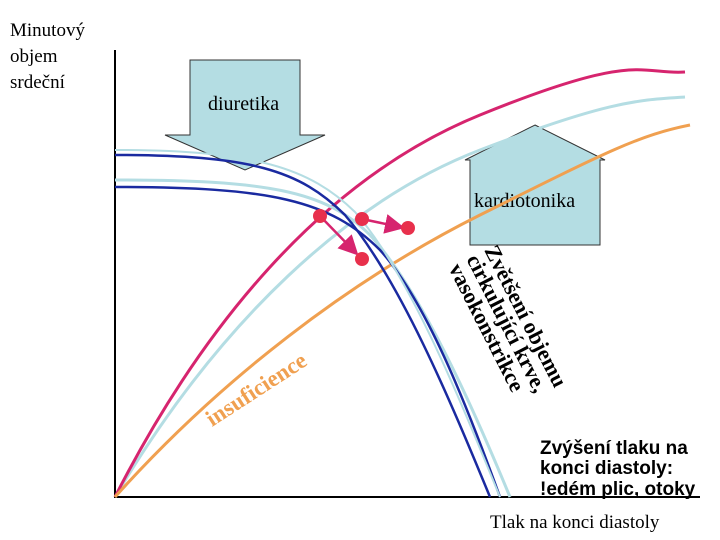  I want to click on annotation: konci diastoly:, so click(606, 468).